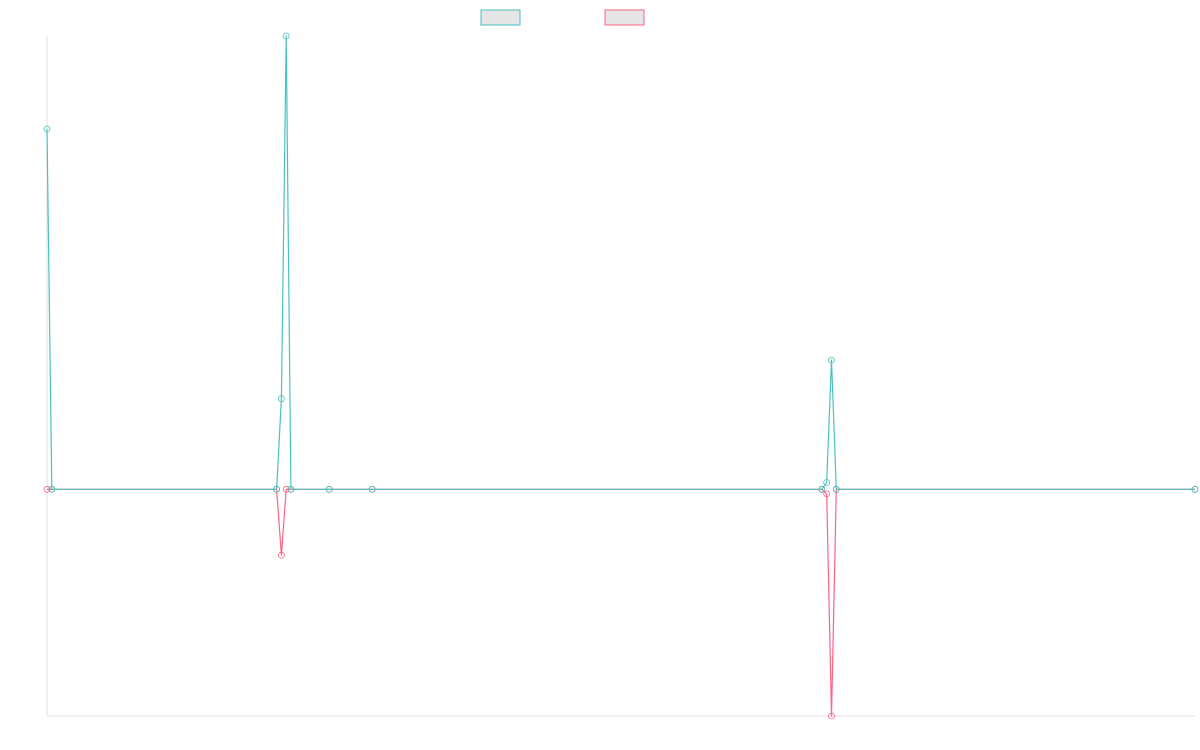 This screenshot has height=750, width=1200. I want to click on legend, so click(562, 17).